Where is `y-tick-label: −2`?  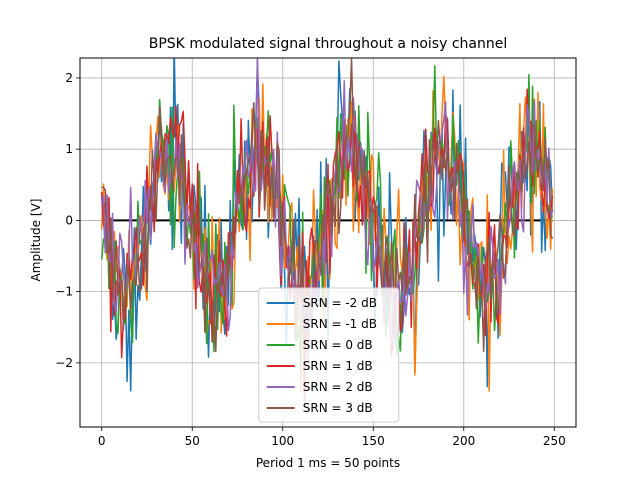 y-tick-label: −2 is located at coordinates (64, 363).